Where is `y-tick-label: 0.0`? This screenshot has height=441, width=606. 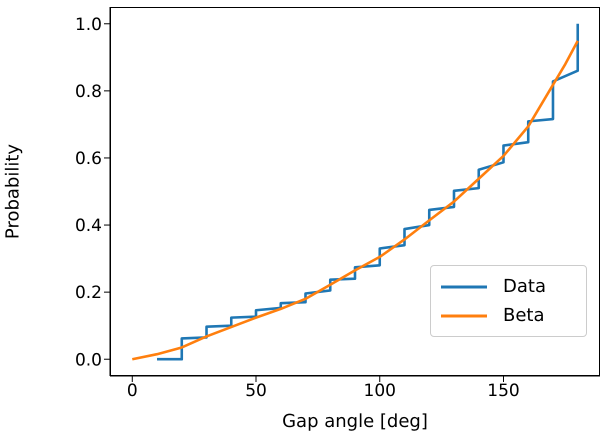 y-tick-label: 0.0 is located at coordinates (88, 360).